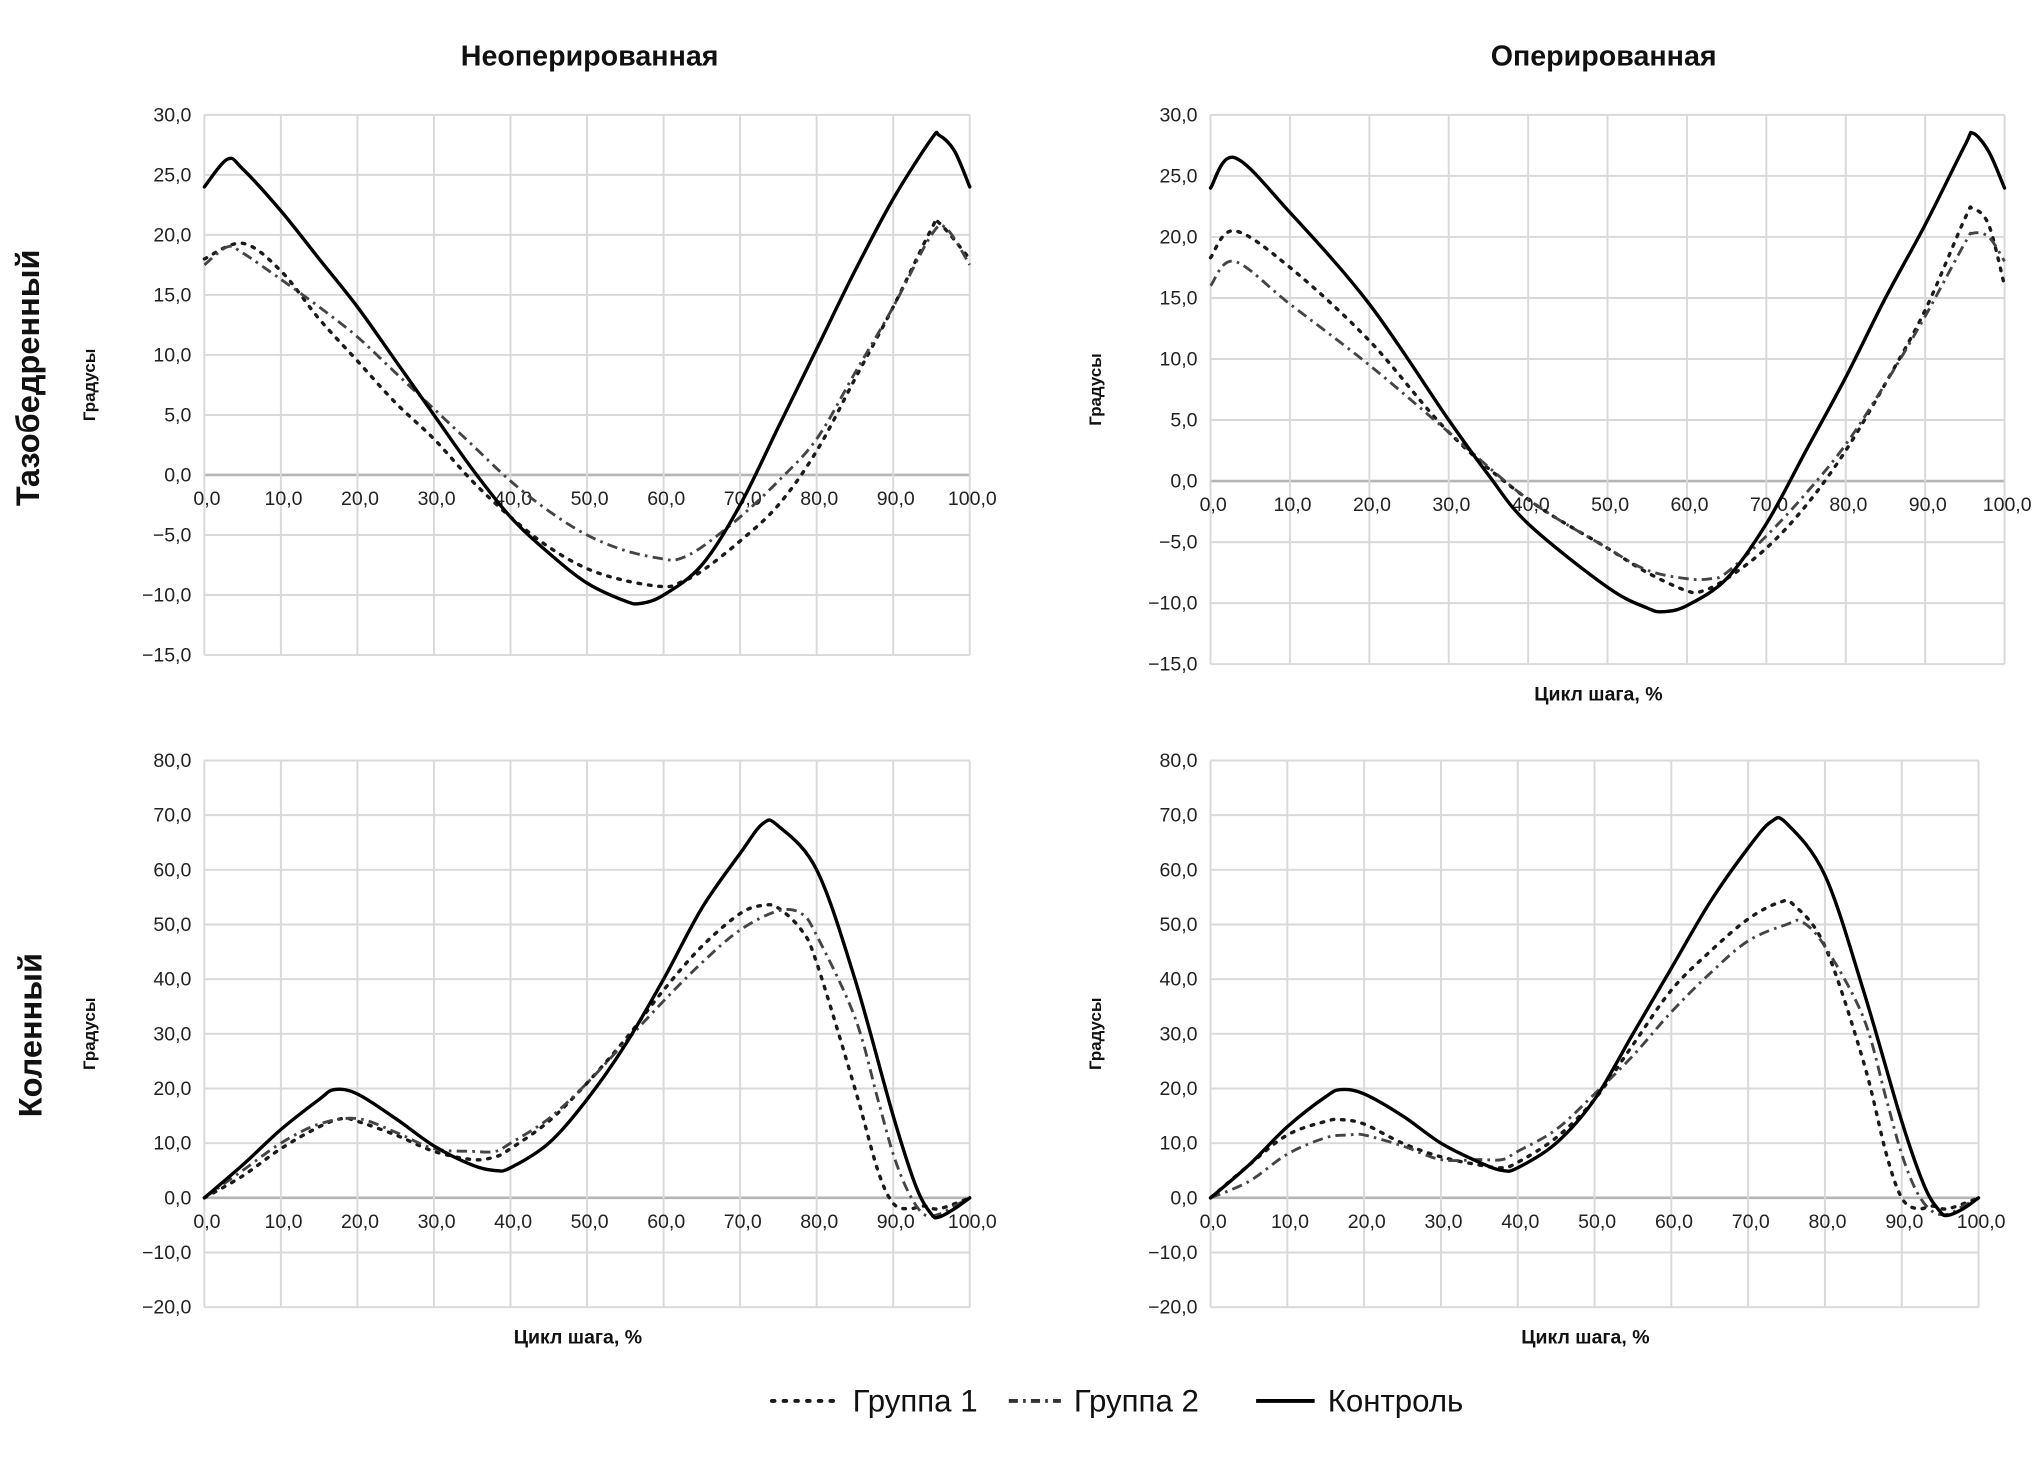 The height and width of the screenshot is (1465, 2041). I want to click on row-label-knee: Коленный, so click(31, 1035).